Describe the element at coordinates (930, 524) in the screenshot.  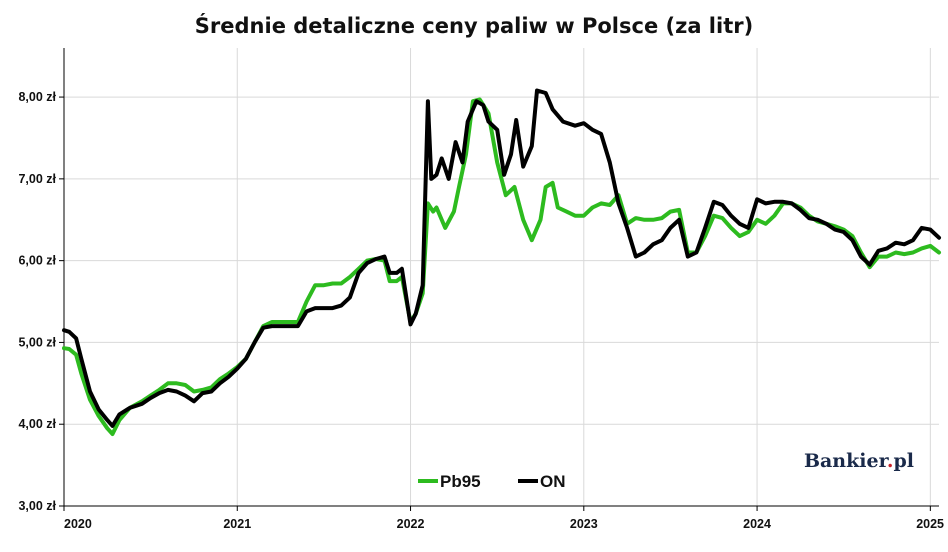
I see `x-tick-label: 2025` at that location.